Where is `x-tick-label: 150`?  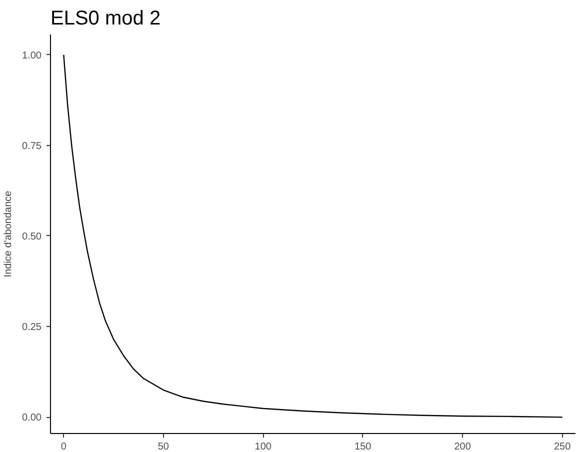 x-tick-label: 150 is located at coordinates (363, 447).